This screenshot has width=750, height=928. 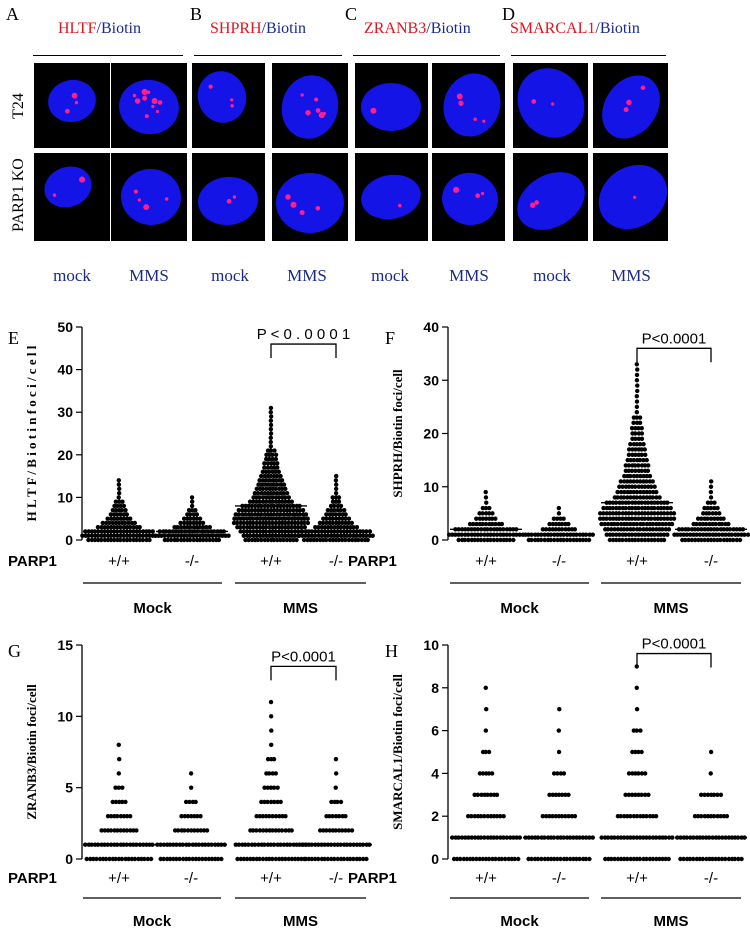 I want to click on group-label: MMS, so click(x=671, y=920).